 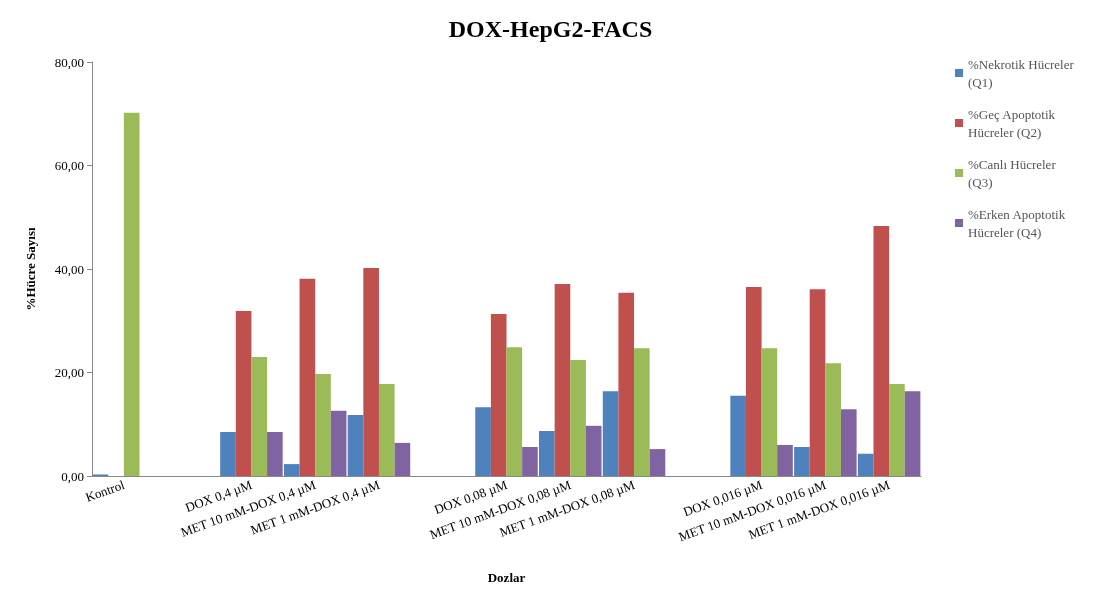 What do you see at coordinates (1018, 223) in the screenshot?
I see `legend-label: %Erken Apoptotik Hücreler (Q4)` at bounding box center [1018, 223].